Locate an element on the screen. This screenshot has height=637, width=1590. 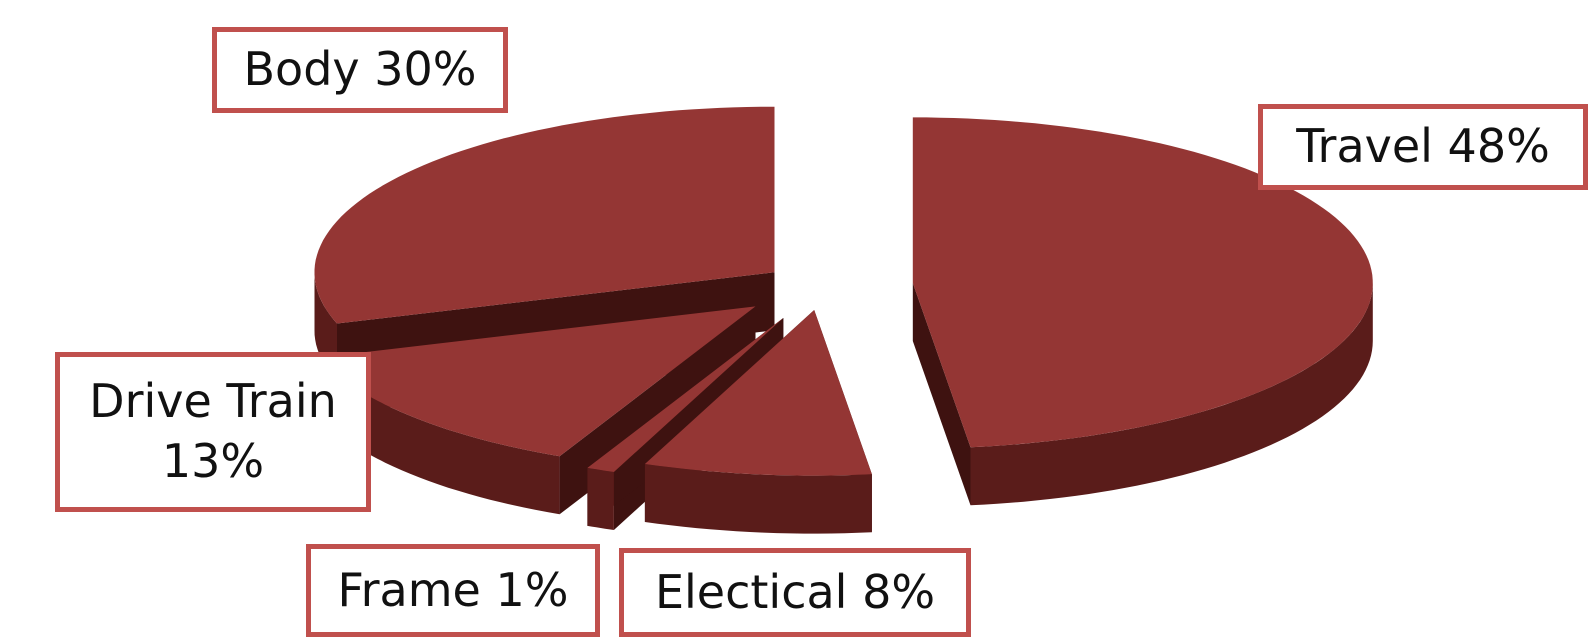
pie-slice-frame-top is located at coordinates (685, 395).